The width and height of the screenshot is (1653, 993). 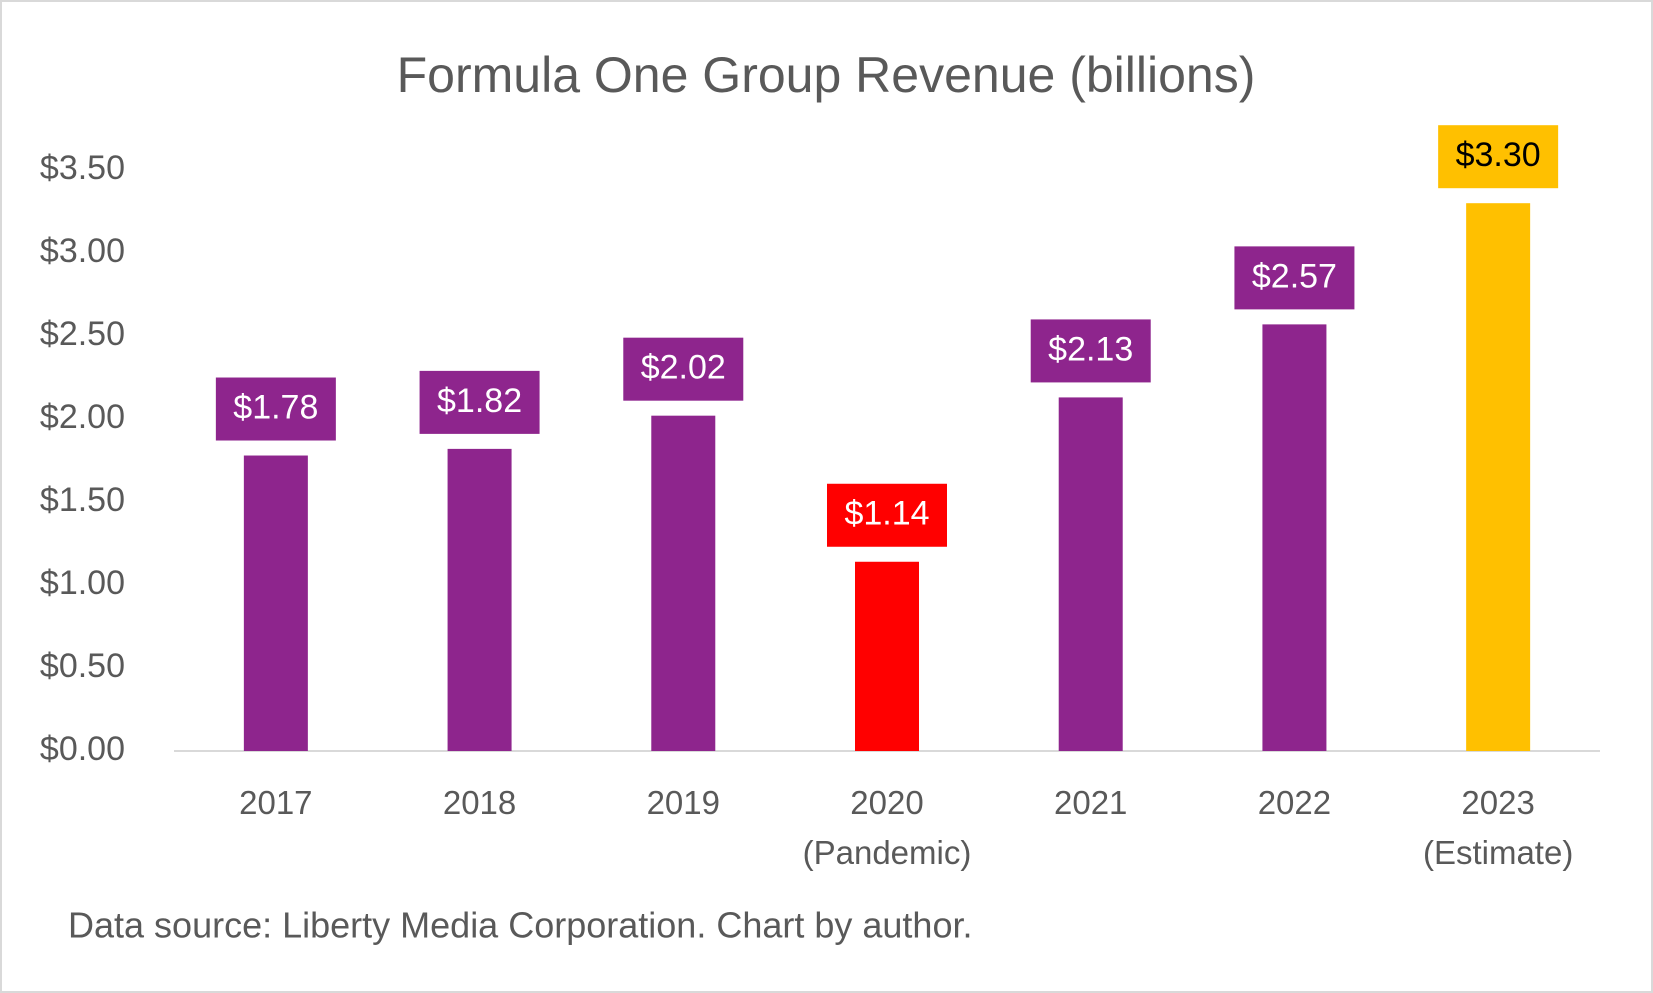 I want to click on data-label: $3.30, so click(x=1498, y=155).